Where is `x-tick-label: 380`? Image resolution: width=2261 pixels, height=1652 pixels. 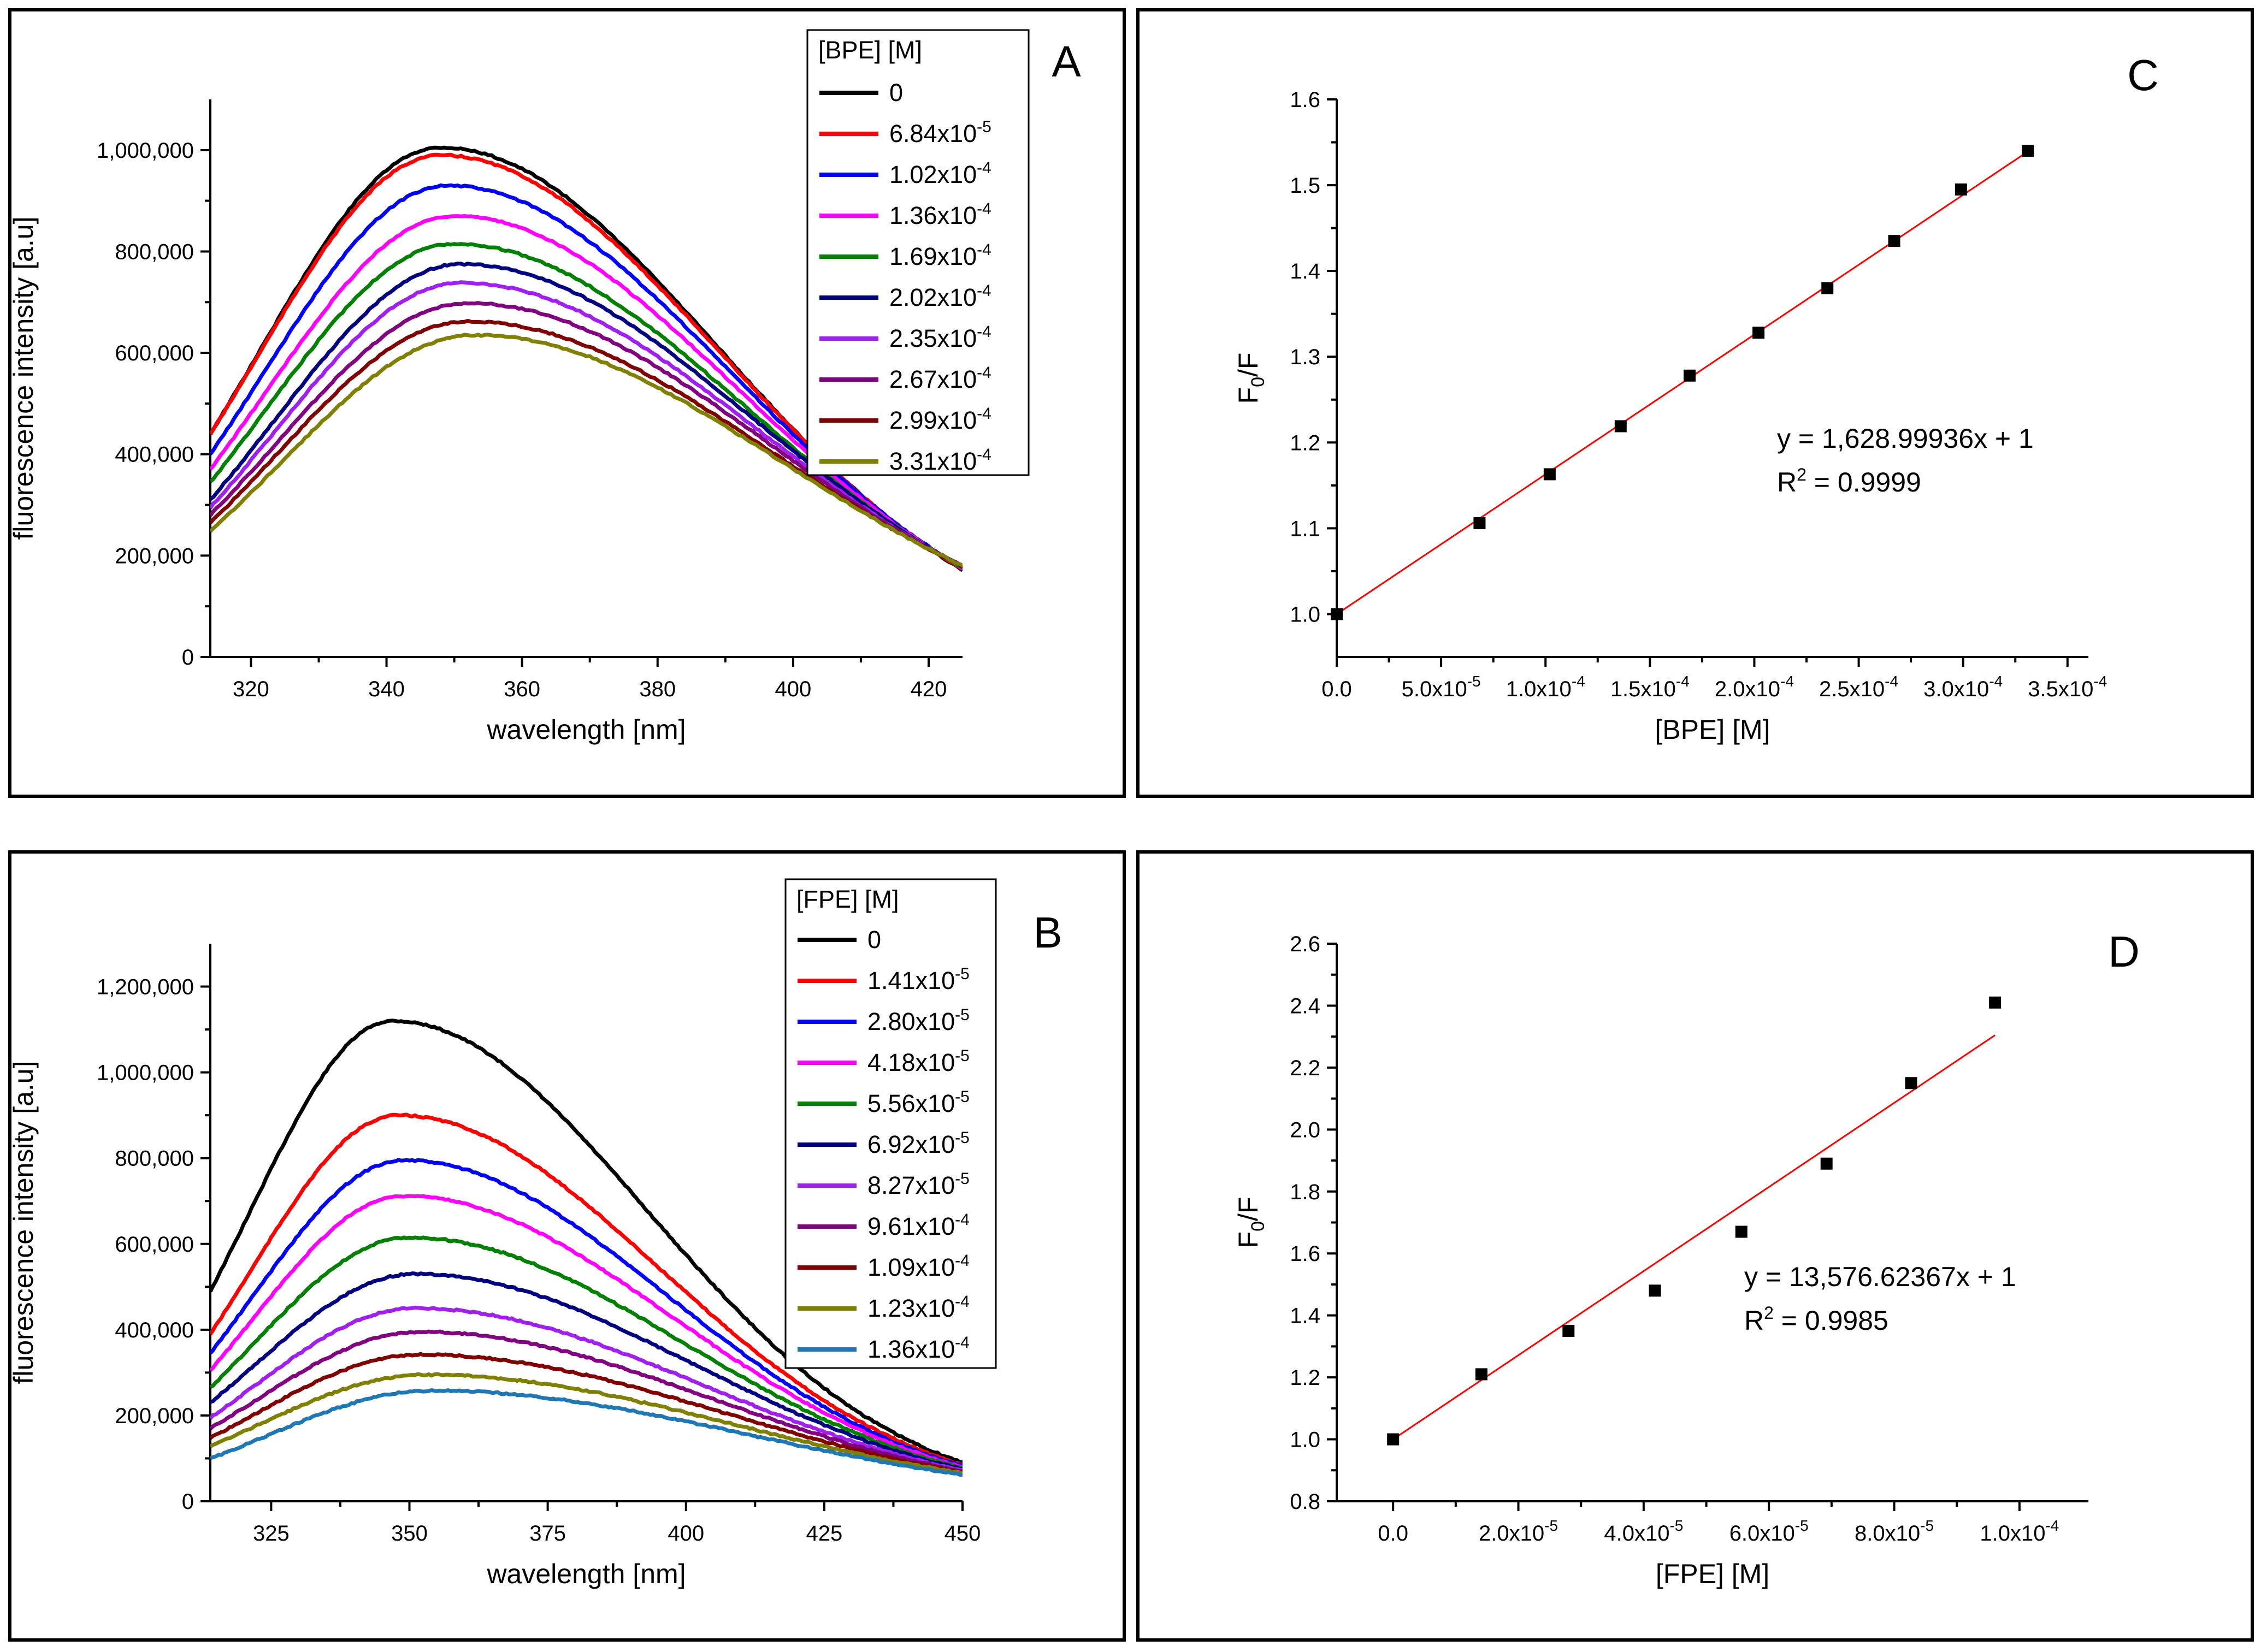 x-tick-label: 380 is located at coordinates (657, 689).